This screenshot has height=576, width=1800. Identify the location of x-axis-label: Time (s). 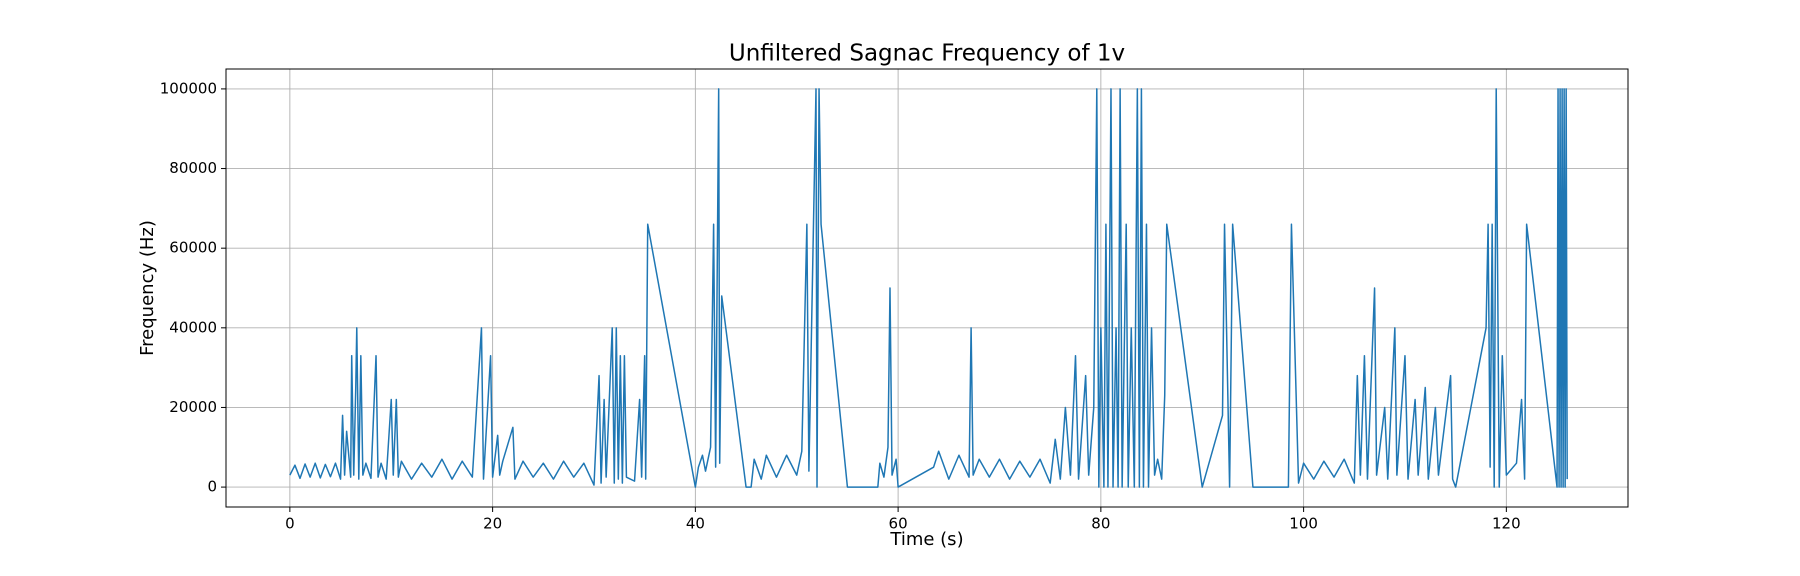
(926, 539).